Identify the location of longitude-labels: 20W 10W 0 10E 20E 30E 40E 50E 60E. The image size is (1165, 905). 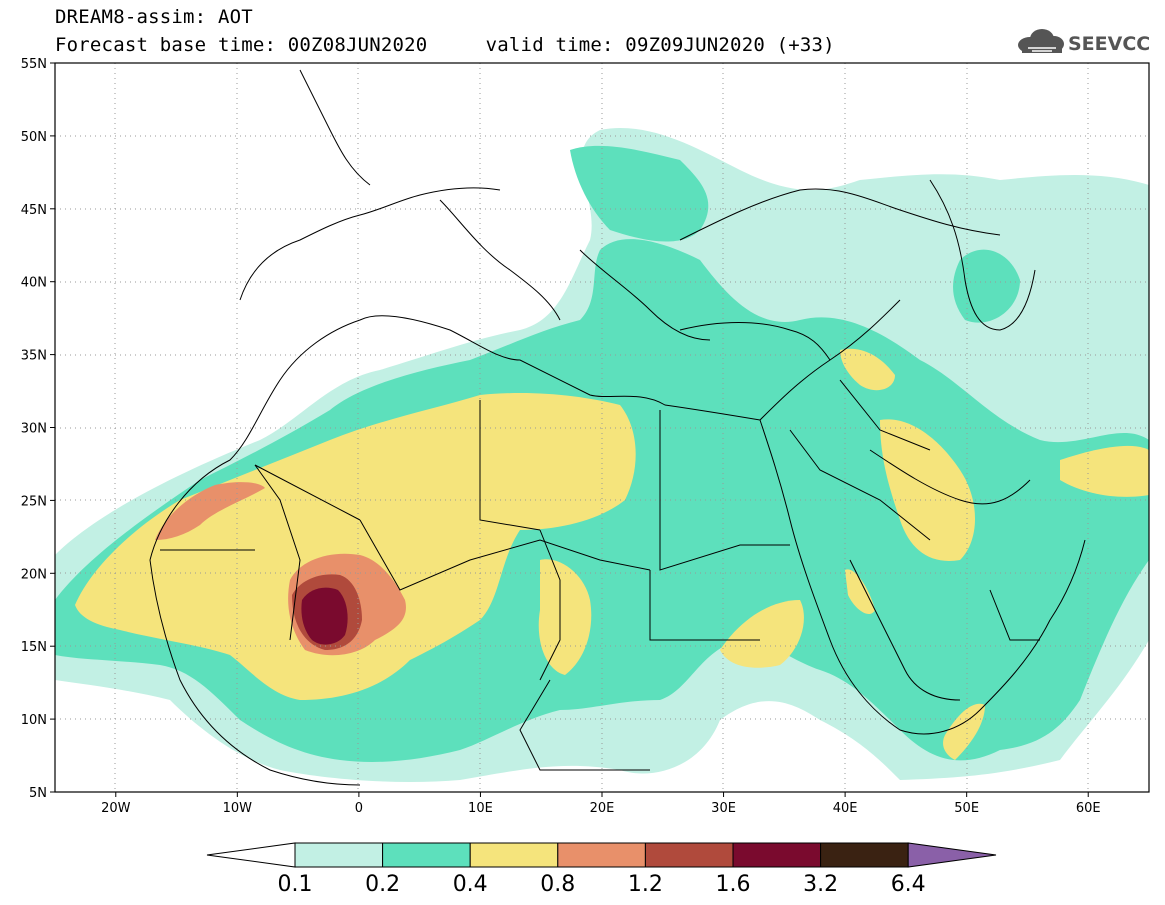
(601, 804).